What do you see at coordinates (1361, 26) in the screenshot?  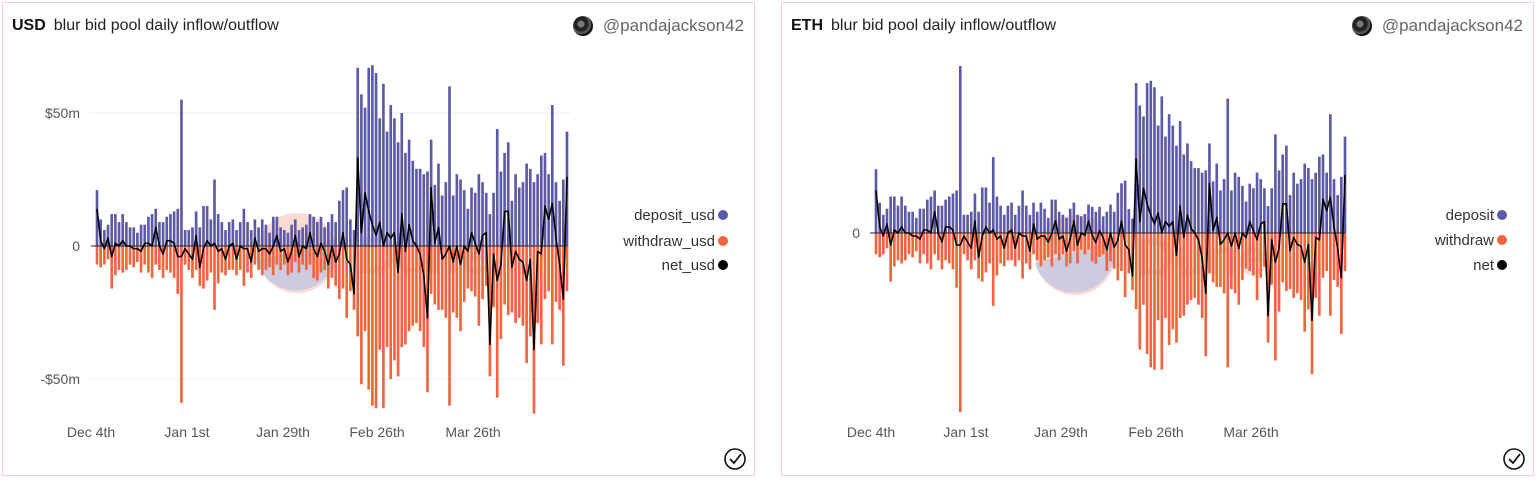 I see `avatar` at bounding box center [1361, 26].